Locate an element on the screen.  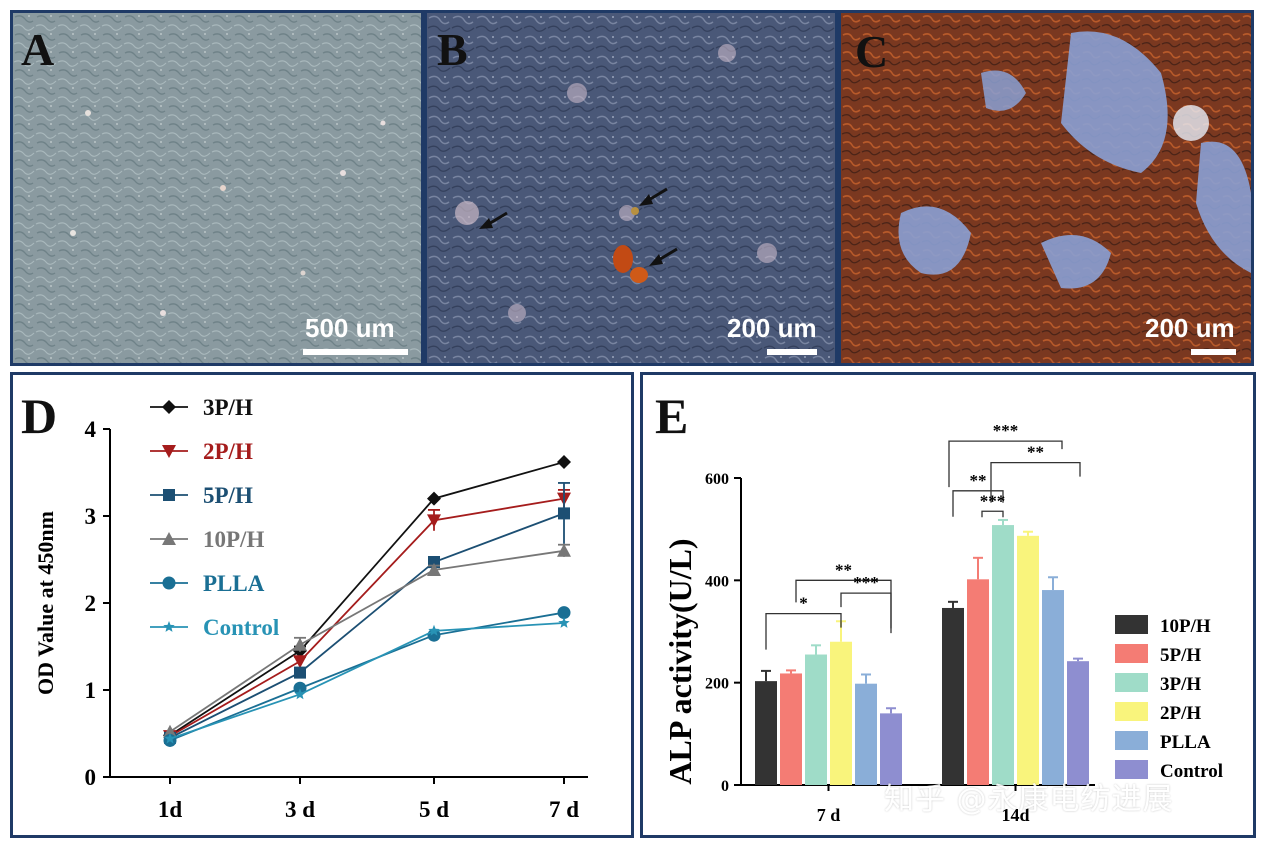
micrograph-a: A 500 um is located at coordinates (217, 188).